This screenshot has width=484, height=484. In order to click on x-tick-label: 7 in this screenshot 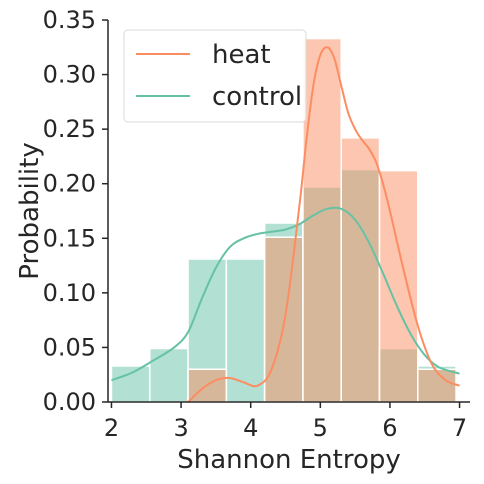, I will do `click(459, 428)`.